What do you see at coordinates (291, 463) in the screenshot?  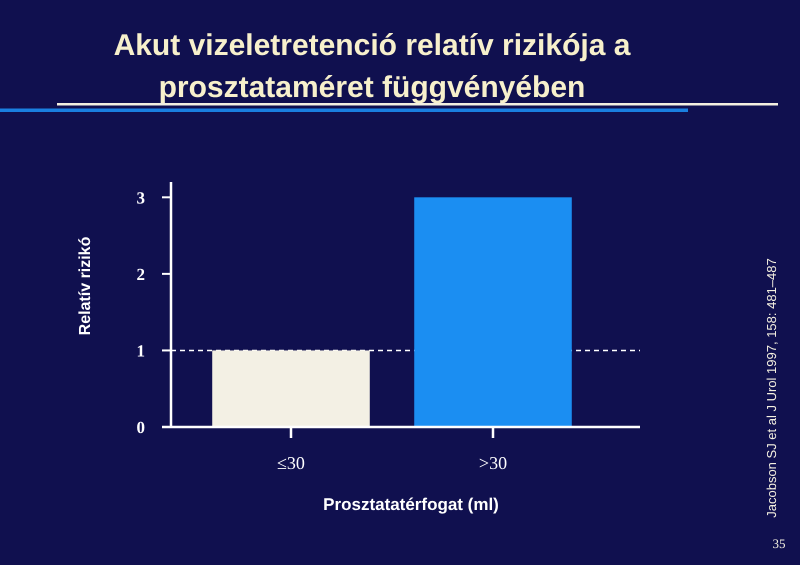 I see `x-tick-label: ≤30` at bounding box center [291, 463].